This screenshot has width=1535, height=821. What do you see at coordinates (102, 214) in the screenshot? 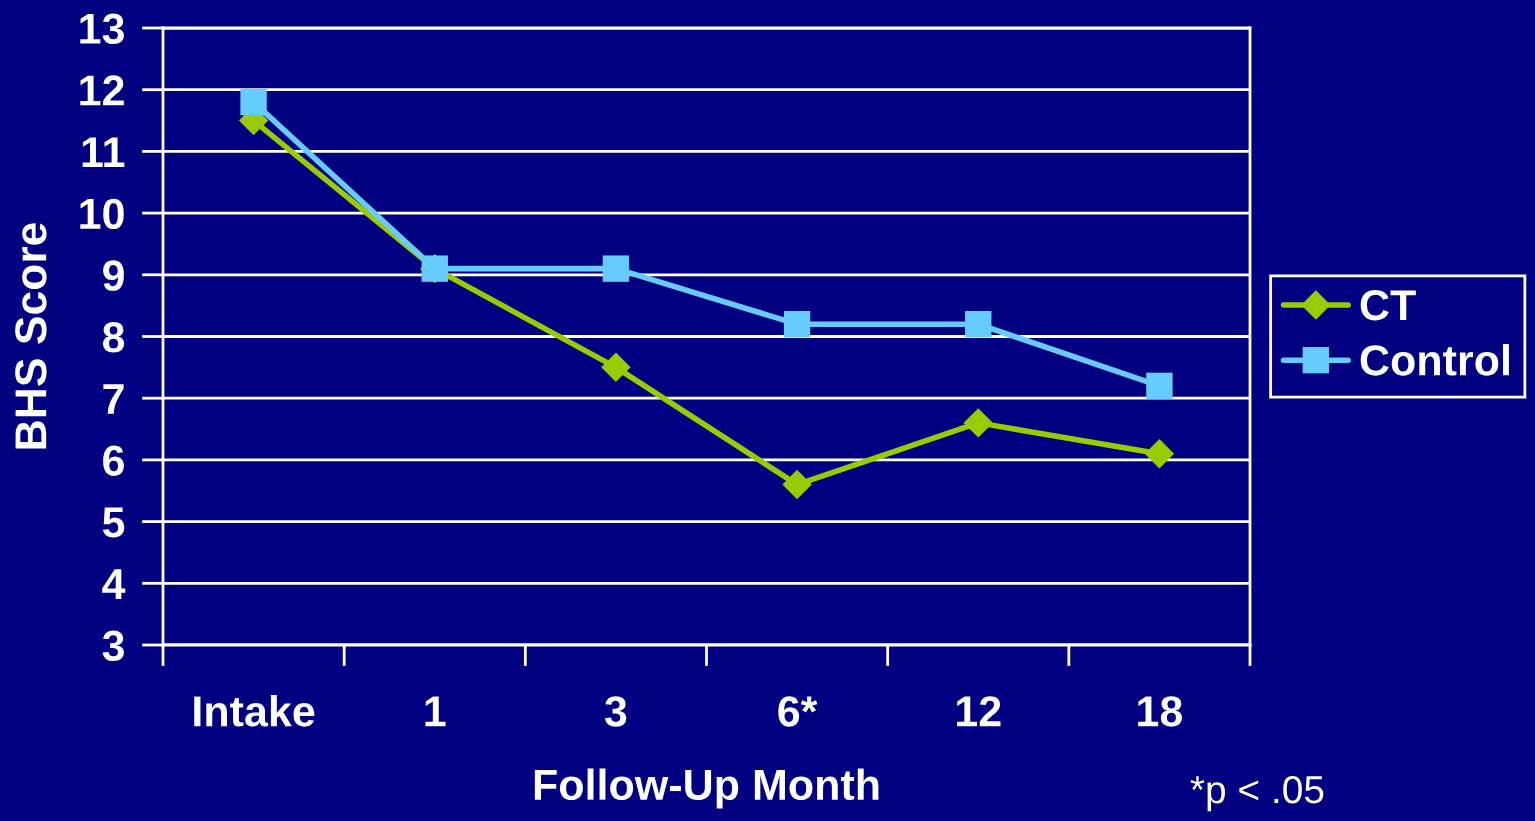
I see `y-tick-label: 10` at bounding box center [102, 214].